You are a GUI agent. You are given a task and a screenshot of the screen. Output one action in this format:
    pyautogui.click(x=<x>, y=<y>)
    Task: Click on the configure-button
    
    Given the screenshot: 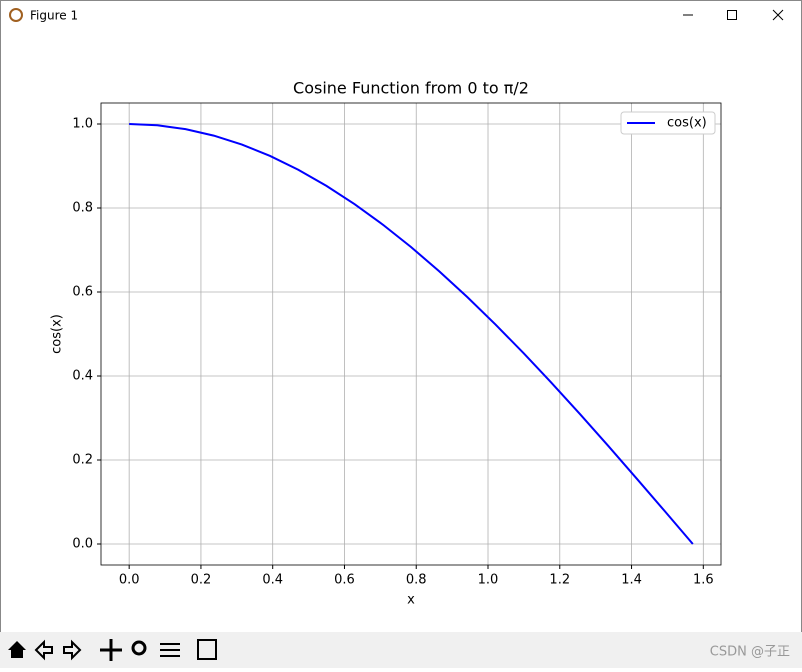 What is the action you would take?
    pyautogui.click(x=170, y=650)
    